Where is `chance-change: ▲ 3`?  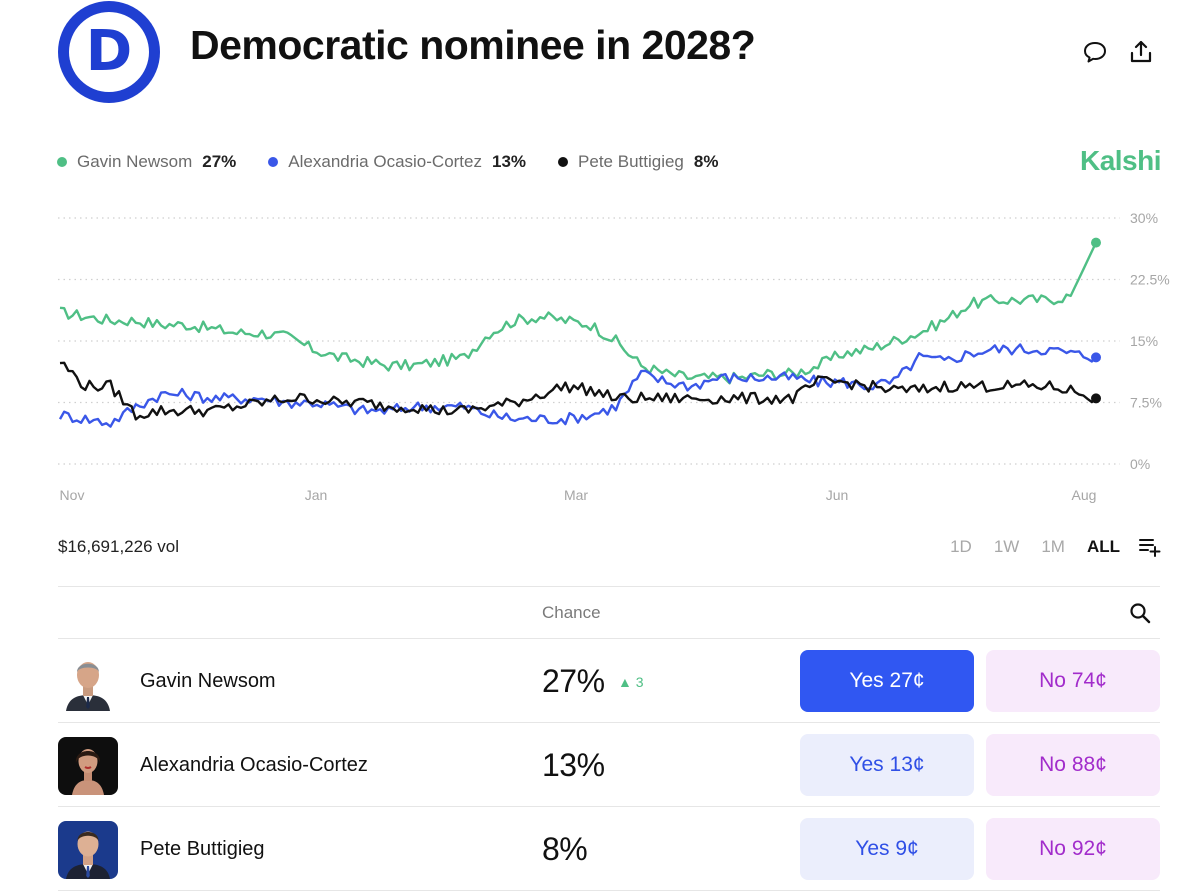
chance-change: ▲ 3 is located at coordinates (631, 682).